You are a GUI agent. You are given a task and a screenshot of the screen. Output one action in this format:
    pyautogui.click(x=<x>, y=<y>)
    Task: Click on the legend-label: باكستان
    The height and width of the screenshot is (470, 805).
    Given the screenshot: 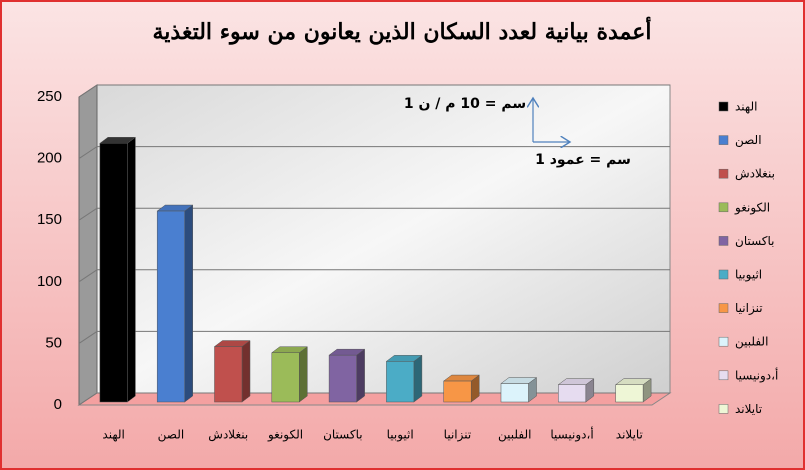 What is the action you would take?
    pyautogui.click(x=755, y=241)
    